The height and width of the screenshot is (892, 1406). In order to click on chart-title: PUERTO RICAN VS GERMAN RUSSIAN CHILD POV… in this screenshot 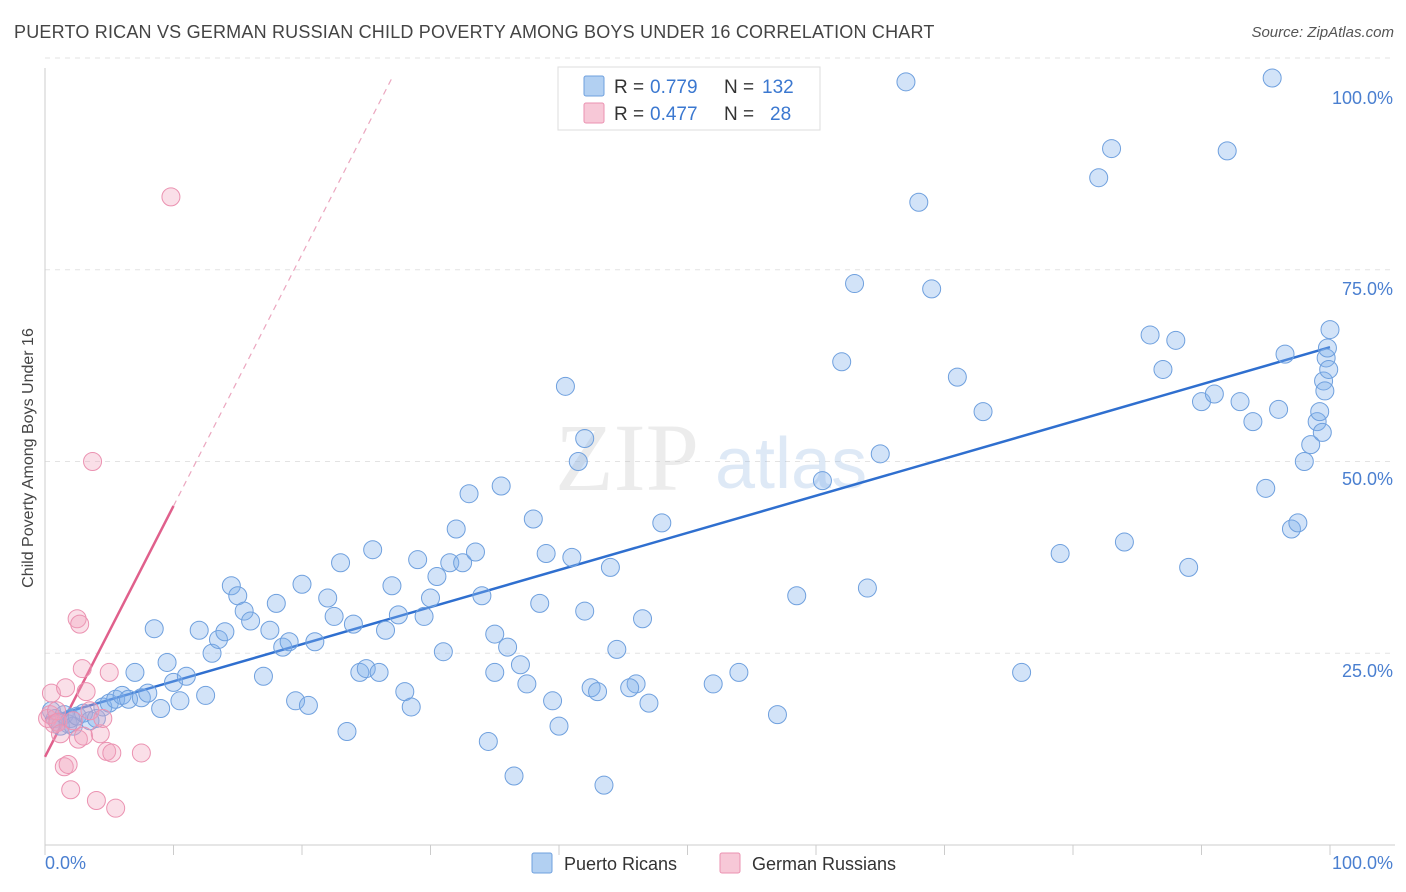, I will do `click(474, 32)`.